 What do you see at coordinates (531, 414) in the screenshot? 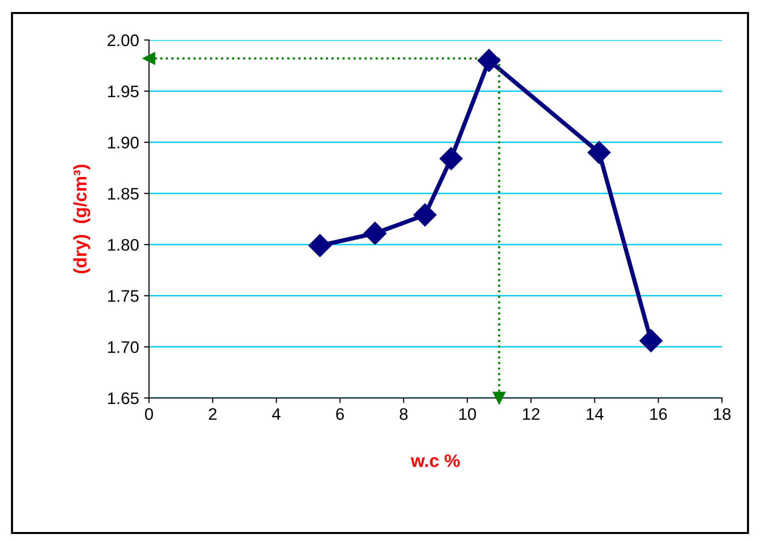
I see `x-tick-label: 12` at bounding box center [531, 414].